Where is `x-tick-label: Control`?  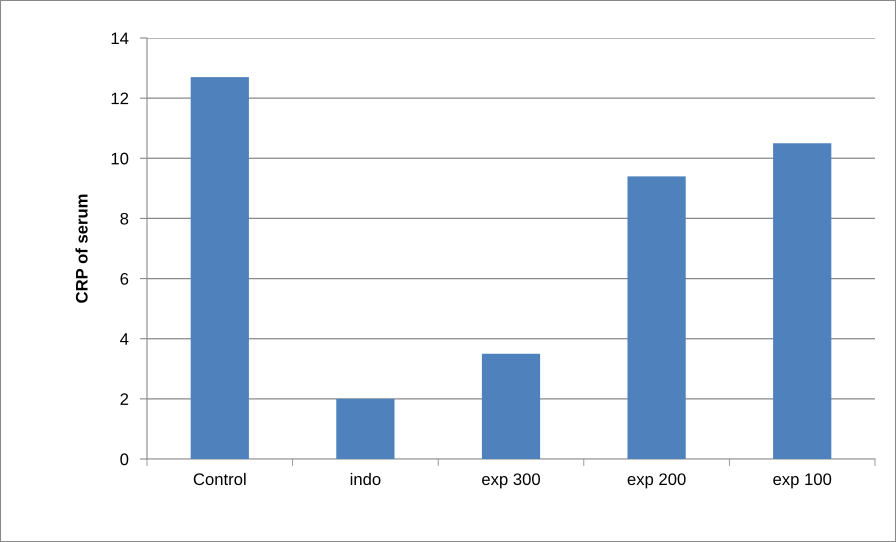
x-tick-label: Control is located at coordinates (220, 479).